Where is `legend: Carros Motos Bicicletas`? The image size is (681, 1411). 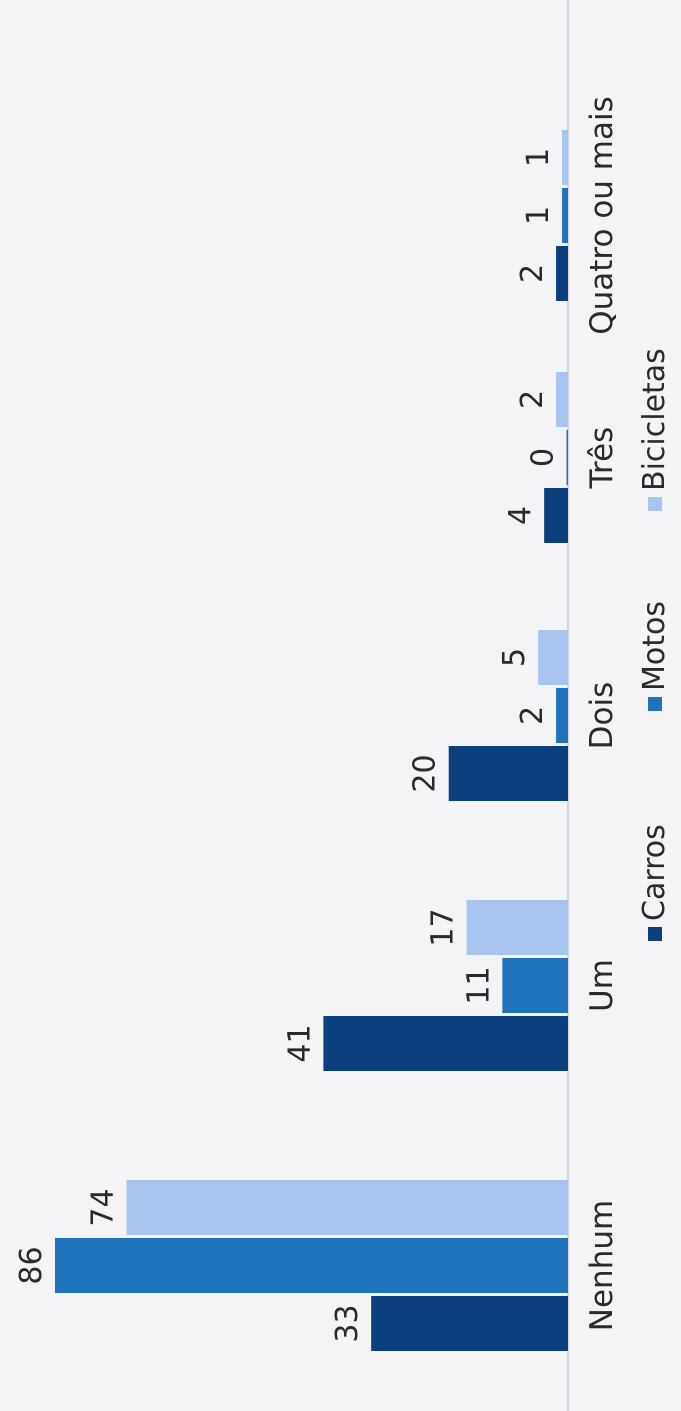
legend: Carros Motos Bicicletas is located at coordinates (654, 644).